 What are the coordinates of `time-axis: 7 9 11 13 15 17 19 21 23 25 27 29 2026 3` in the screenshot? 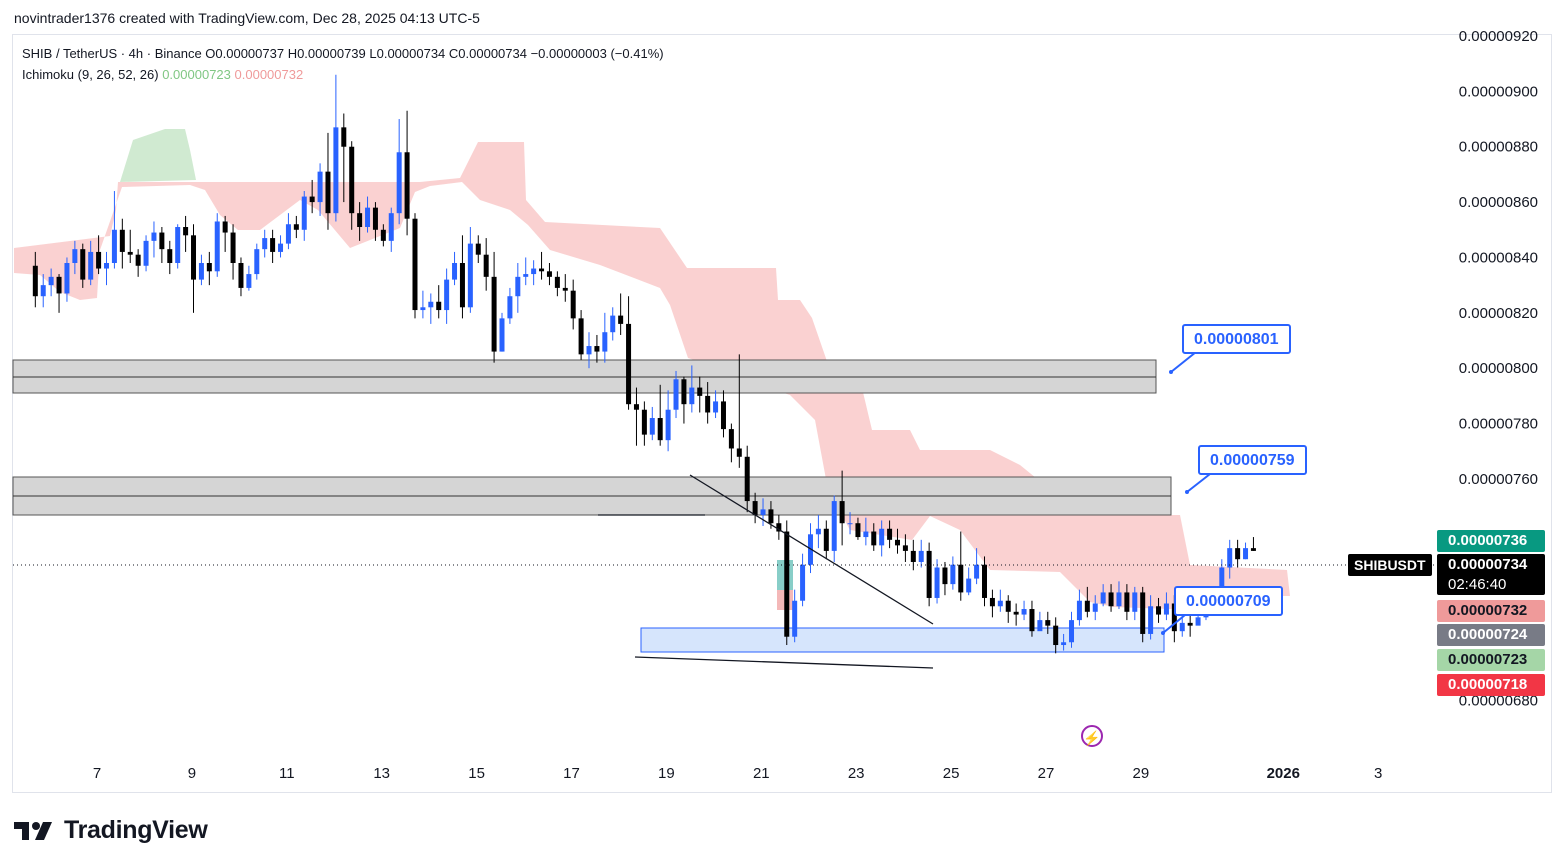 It's located at (737, 773).